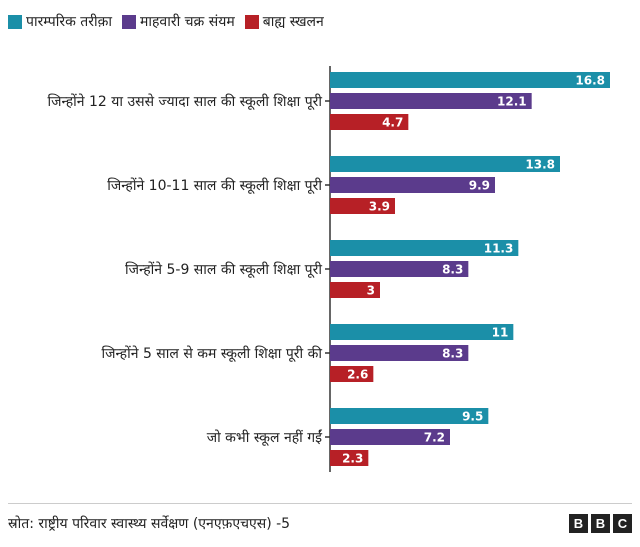 The image size is (640, 547). Describe the element at coordinates (69, 22) in the screenshot. I see `legend-label-traditional: पारम्परिक तरीक़ा` at that location.